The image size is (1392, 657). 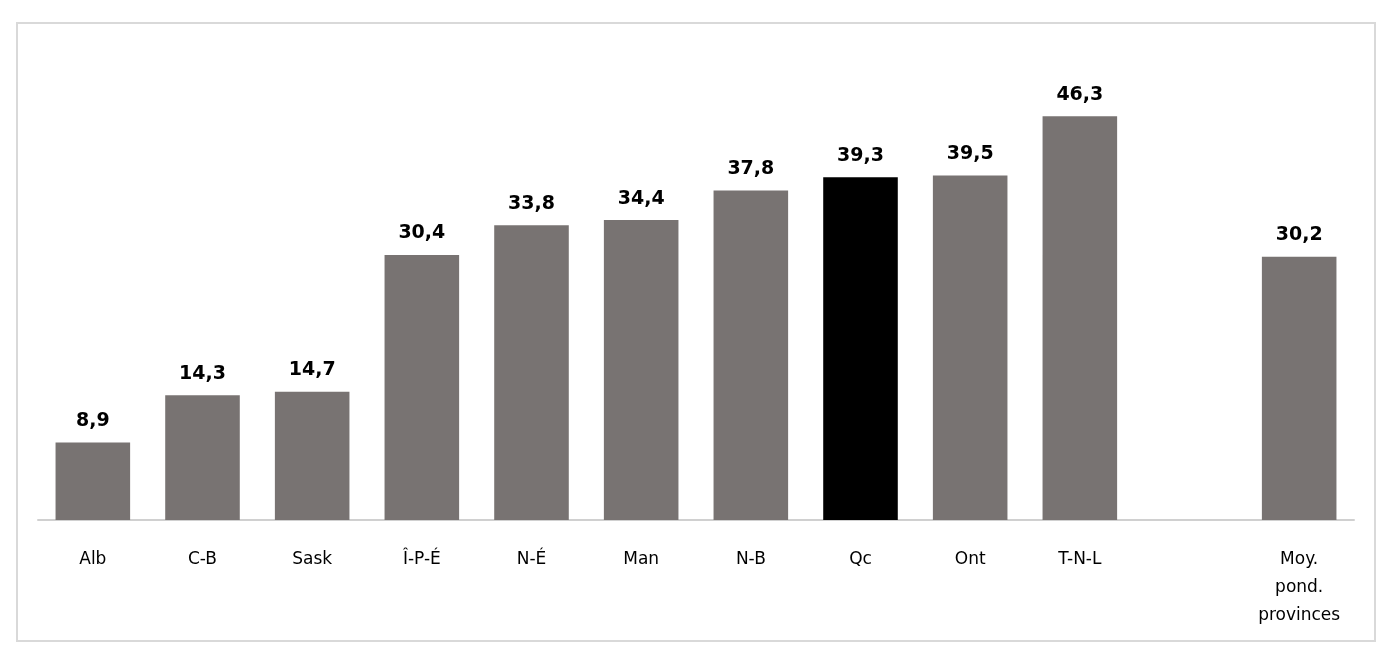 I want to click on data-label: 14,7, so click(x=312, y=368).